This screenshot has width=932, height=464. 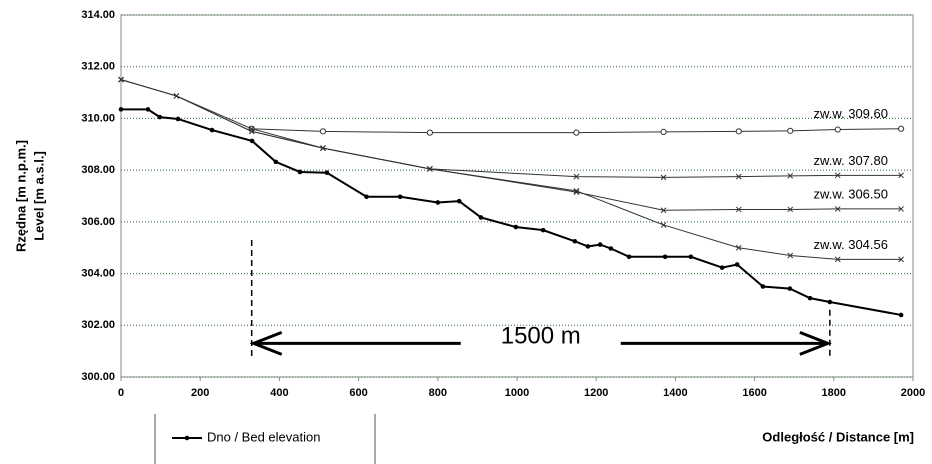 What do you see at coordinates (38, 196) in the screenshot?
I see `y-axis-title: Level [m a.s.l.]` at bounding box center [38, 196].